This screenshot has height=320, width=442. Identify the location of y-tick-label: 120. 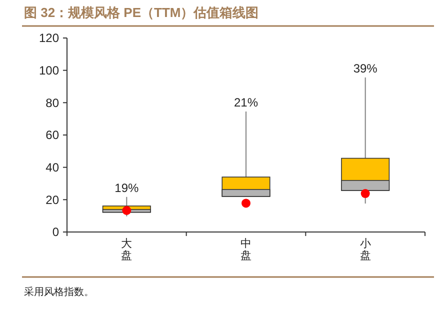
(49, 38).